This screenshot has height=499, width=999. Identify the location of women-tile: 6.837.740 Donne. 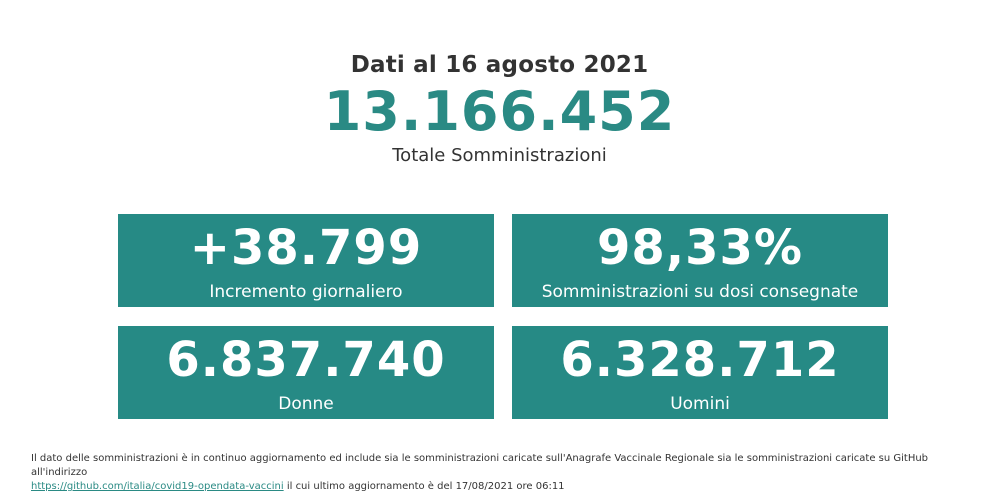
(306, 372).